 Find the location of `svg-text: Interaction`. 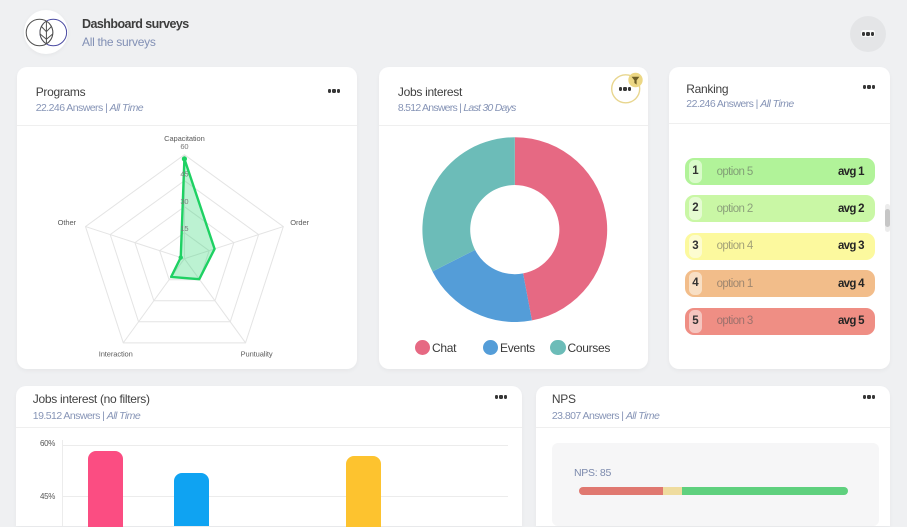

svg-text: Interaction is located at coordinates (116, 354).